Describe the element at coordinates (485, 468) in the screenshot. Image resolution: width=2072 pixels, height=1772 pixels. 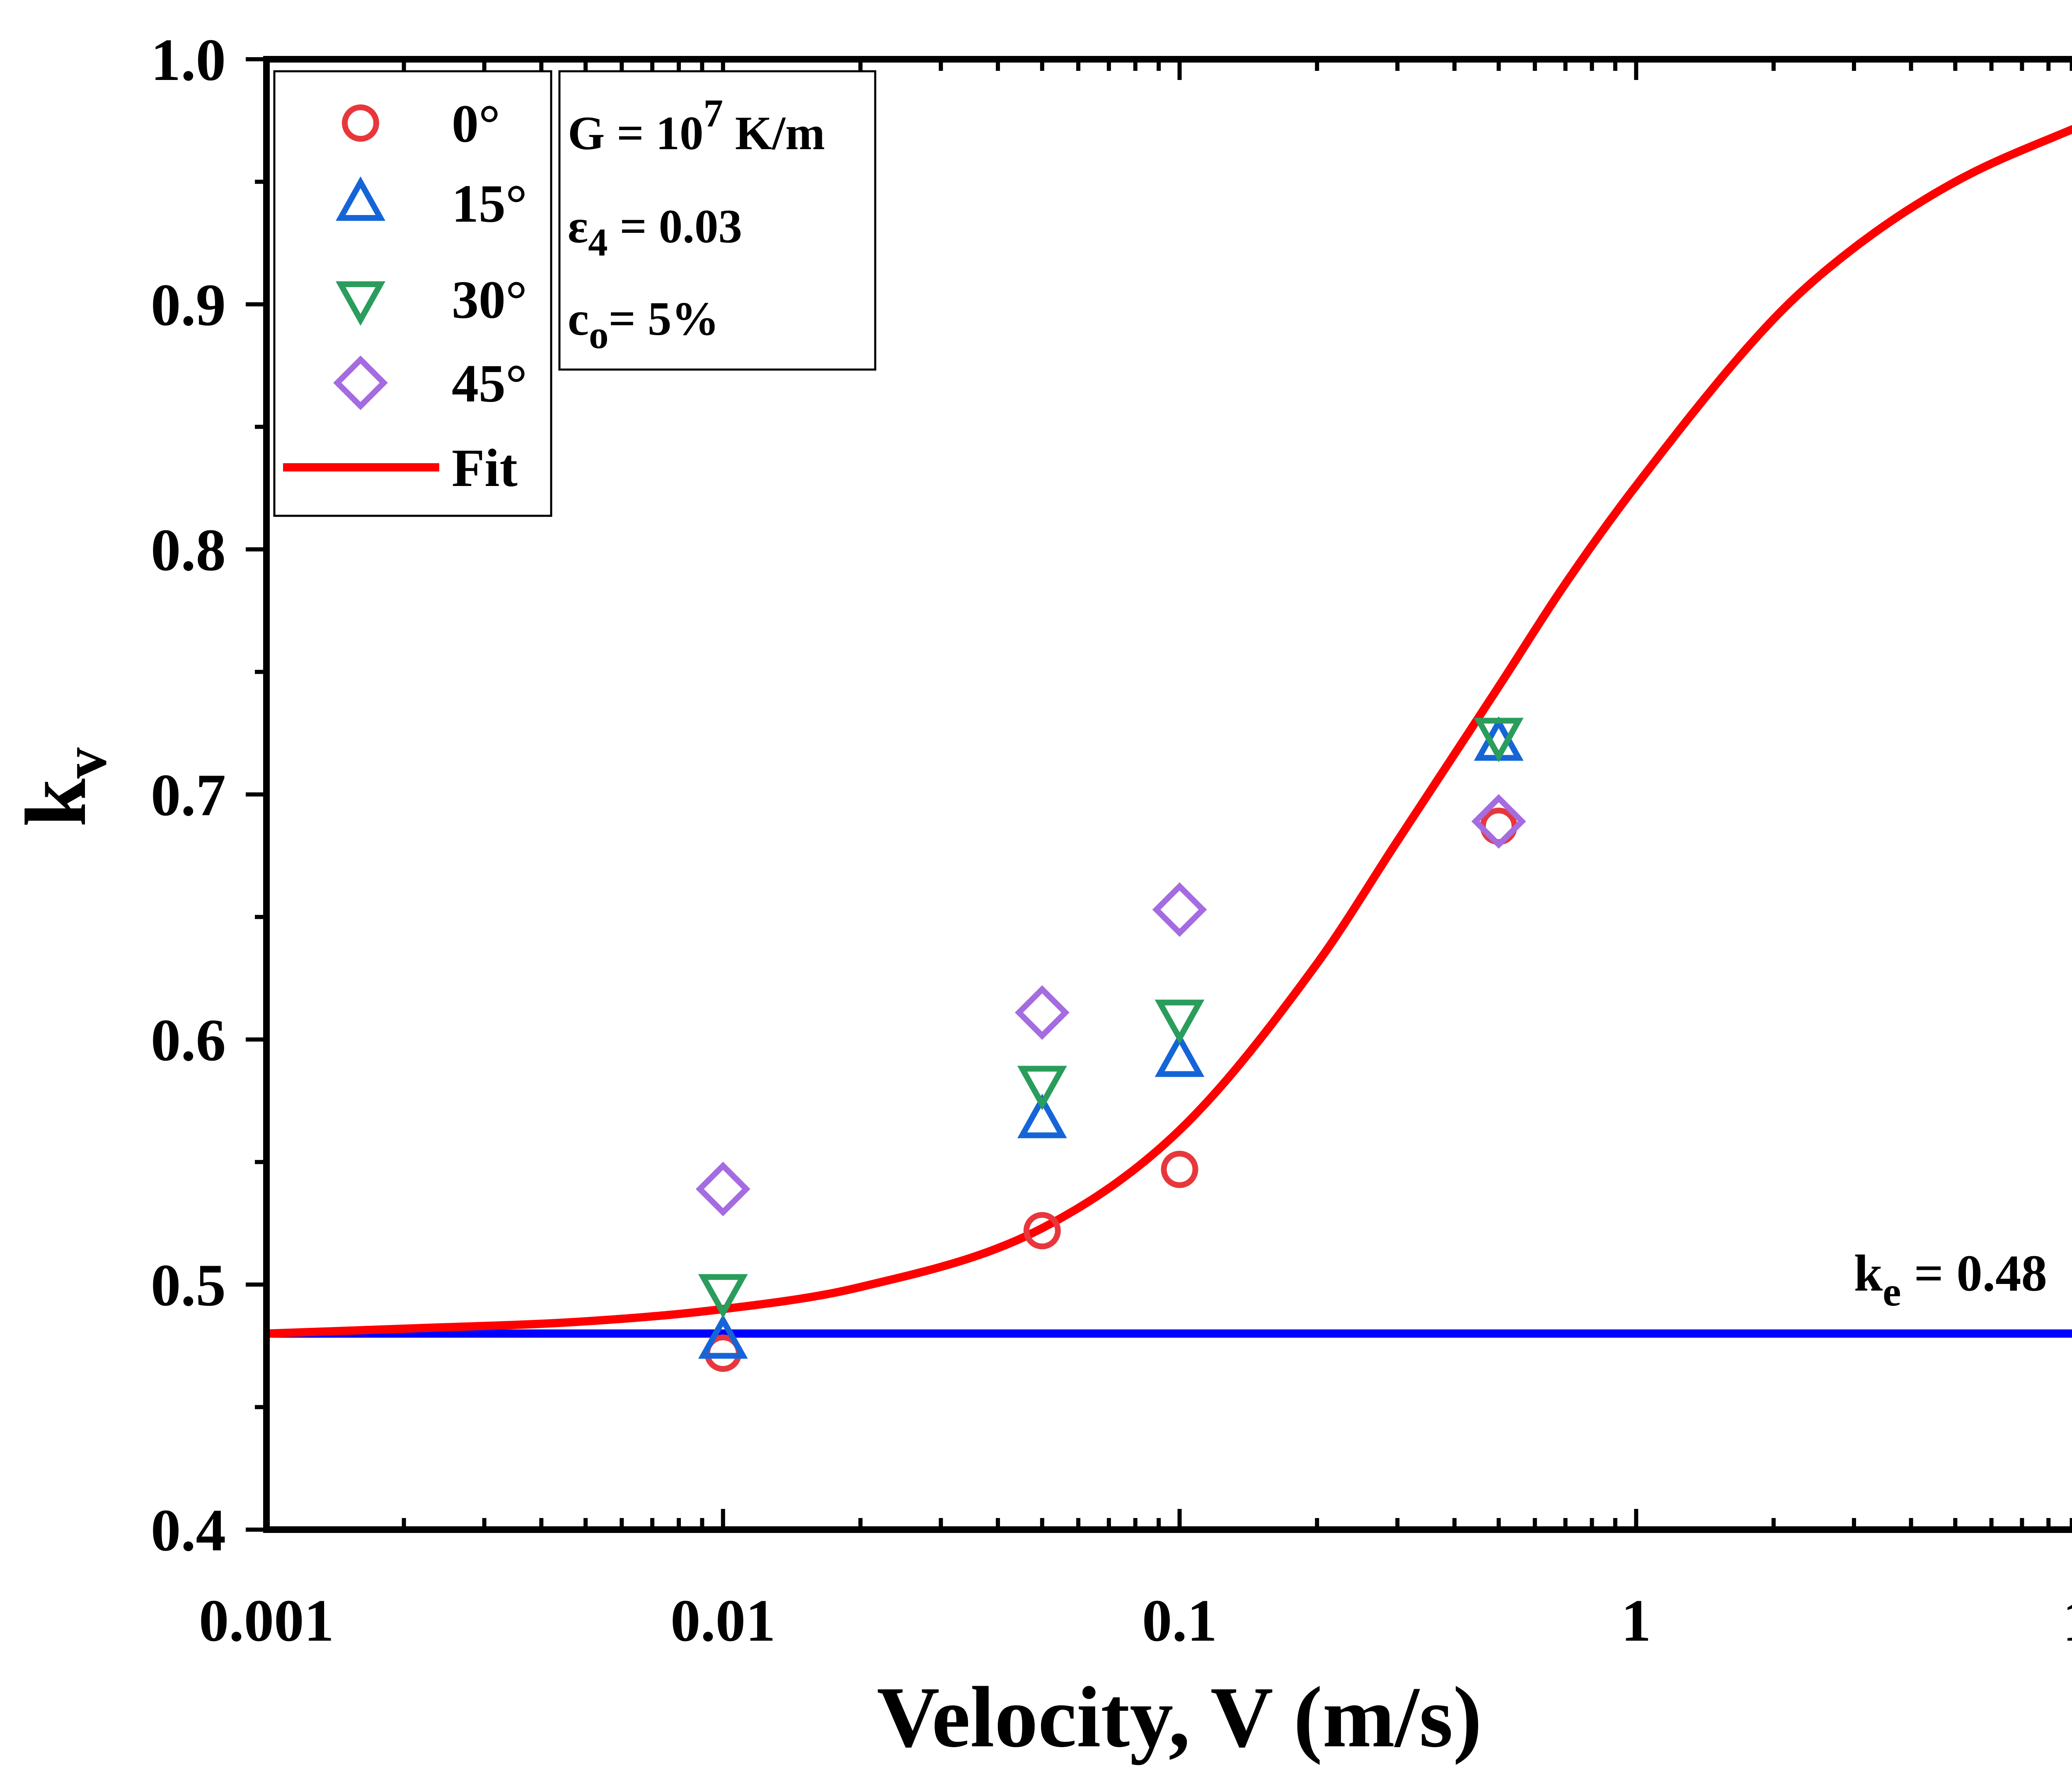
I see `legend-label: Fit` at that location.